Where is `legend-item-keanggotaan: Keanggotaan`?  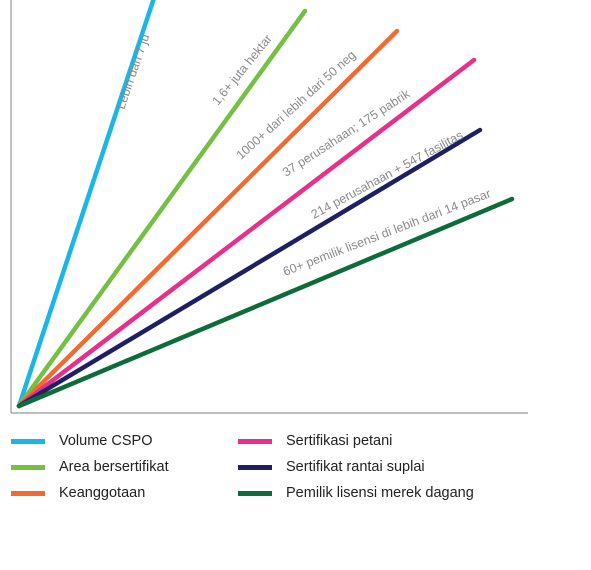 legend-item-keanggotaan: Keanggotaan is located at coordinates (78, 493).